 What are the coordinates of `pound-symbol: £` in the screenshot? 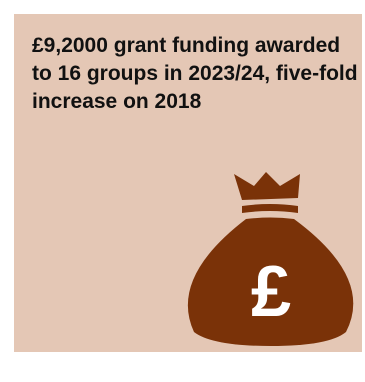 It's located at (271, 292).